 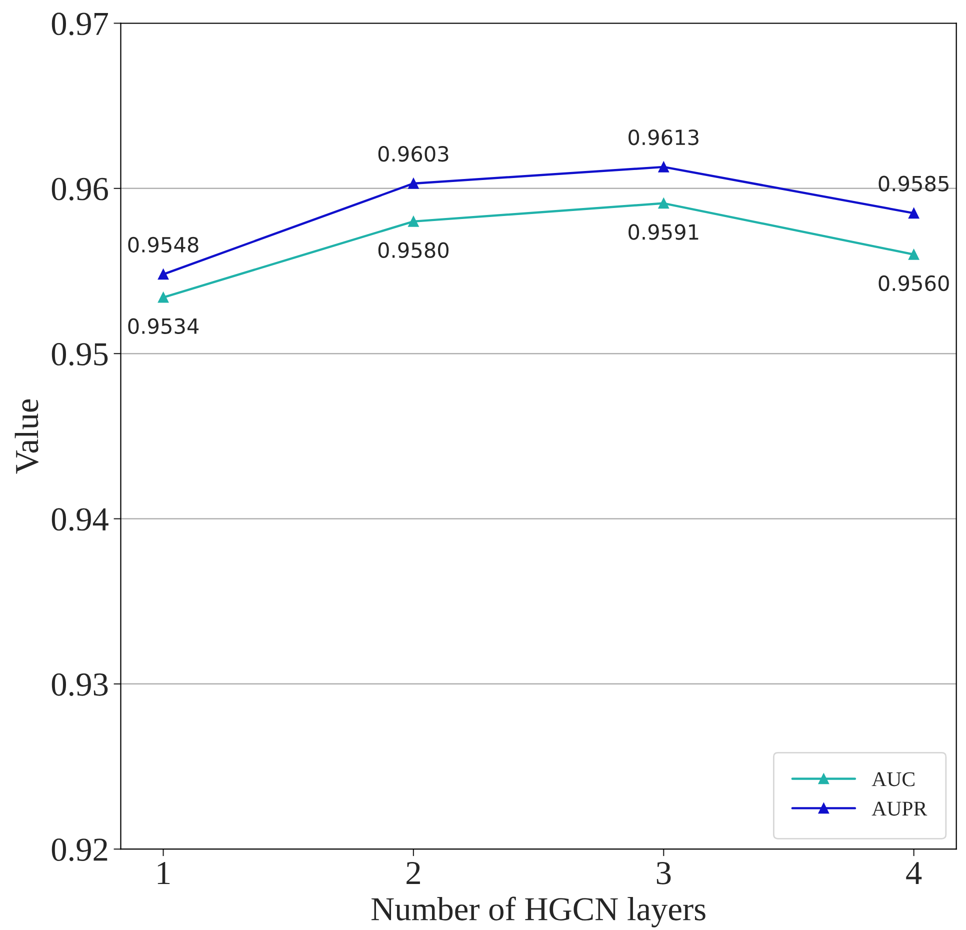 What do you see at coordinates (413, 154) in the screenshot?
I see `data-label: 0.9603` at bounding box center [413, 154].